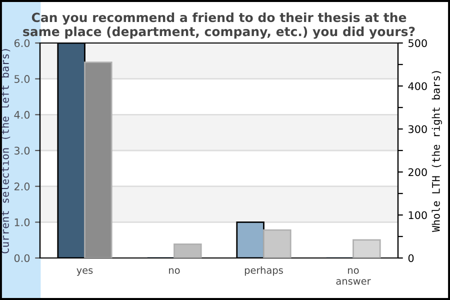 Image resolution: width=450 pixels, height=300 pixels. What do you see at coordinates (22, 79) in the screenshot?
I see `y-tick-label: 5.0` at bounding box center [22, 79].